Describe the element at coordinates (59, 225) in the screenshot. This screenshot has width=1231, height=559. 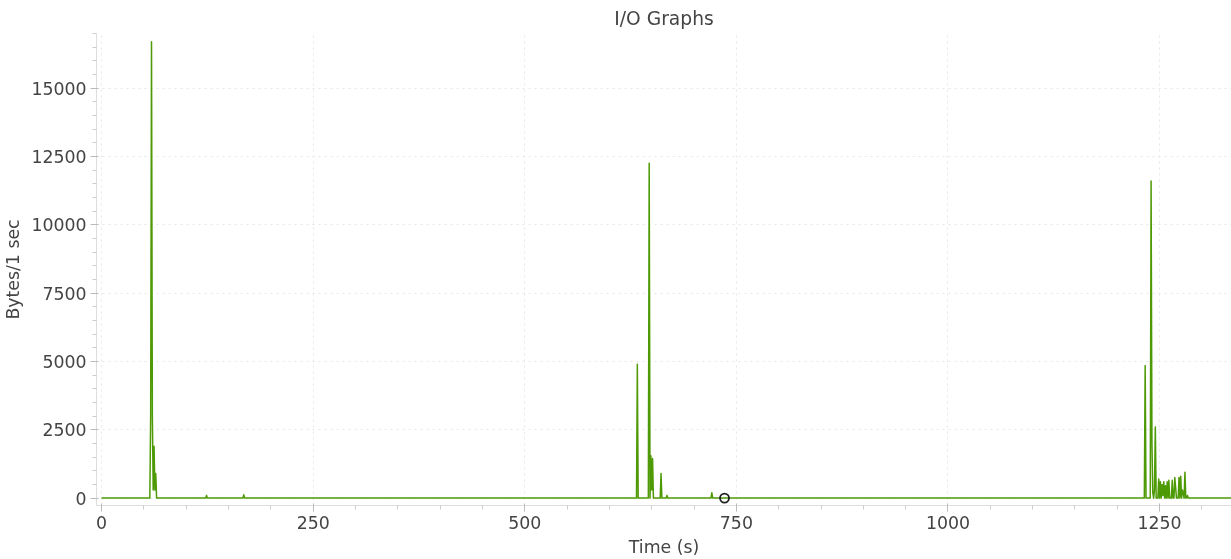
I see `y-tick-label: 10000` at that location.